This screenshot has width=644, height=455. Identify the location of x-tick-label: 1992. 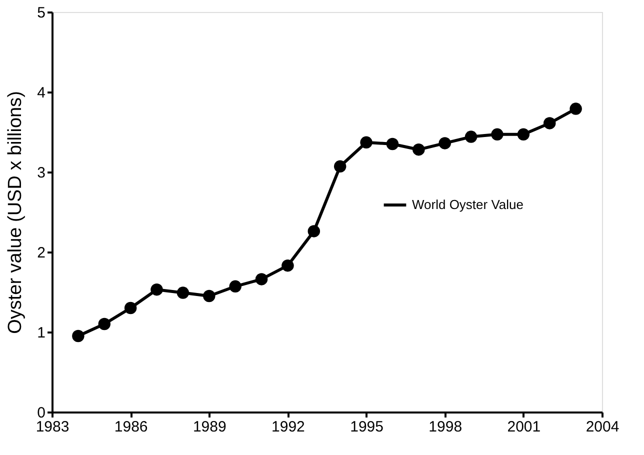
(288, 427).